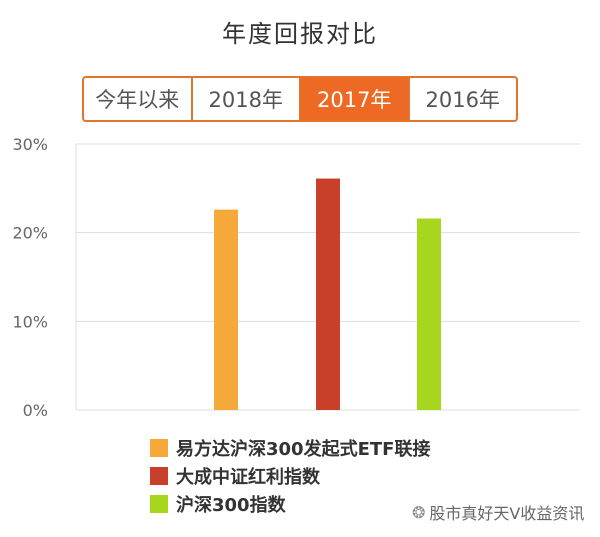  Describe the element at coordinates (300, 34) in the screenshot. I see `chart-title: 年度回报对比` at that location.